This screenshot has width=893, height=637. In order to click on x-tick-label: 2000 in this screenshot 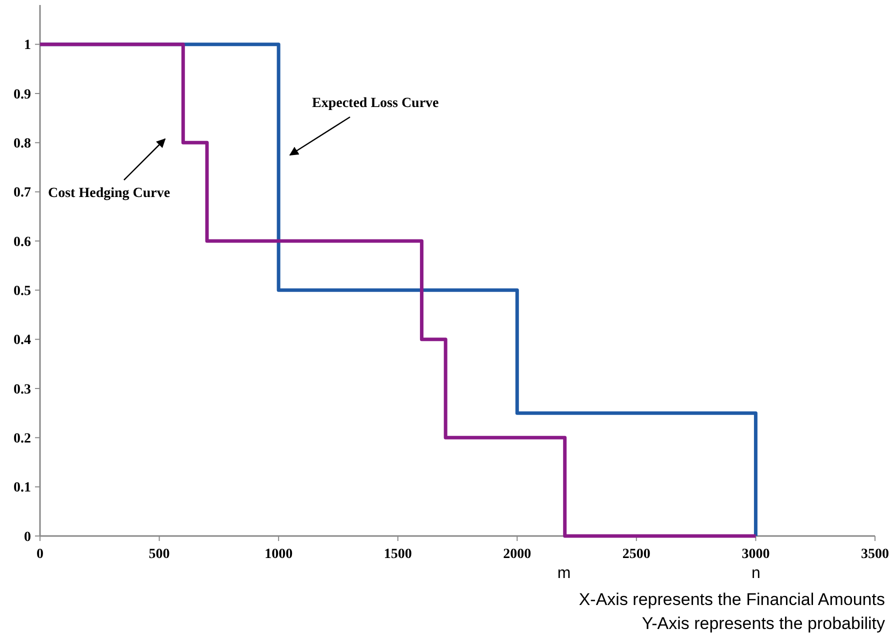, I will do `click(517, 554)`.